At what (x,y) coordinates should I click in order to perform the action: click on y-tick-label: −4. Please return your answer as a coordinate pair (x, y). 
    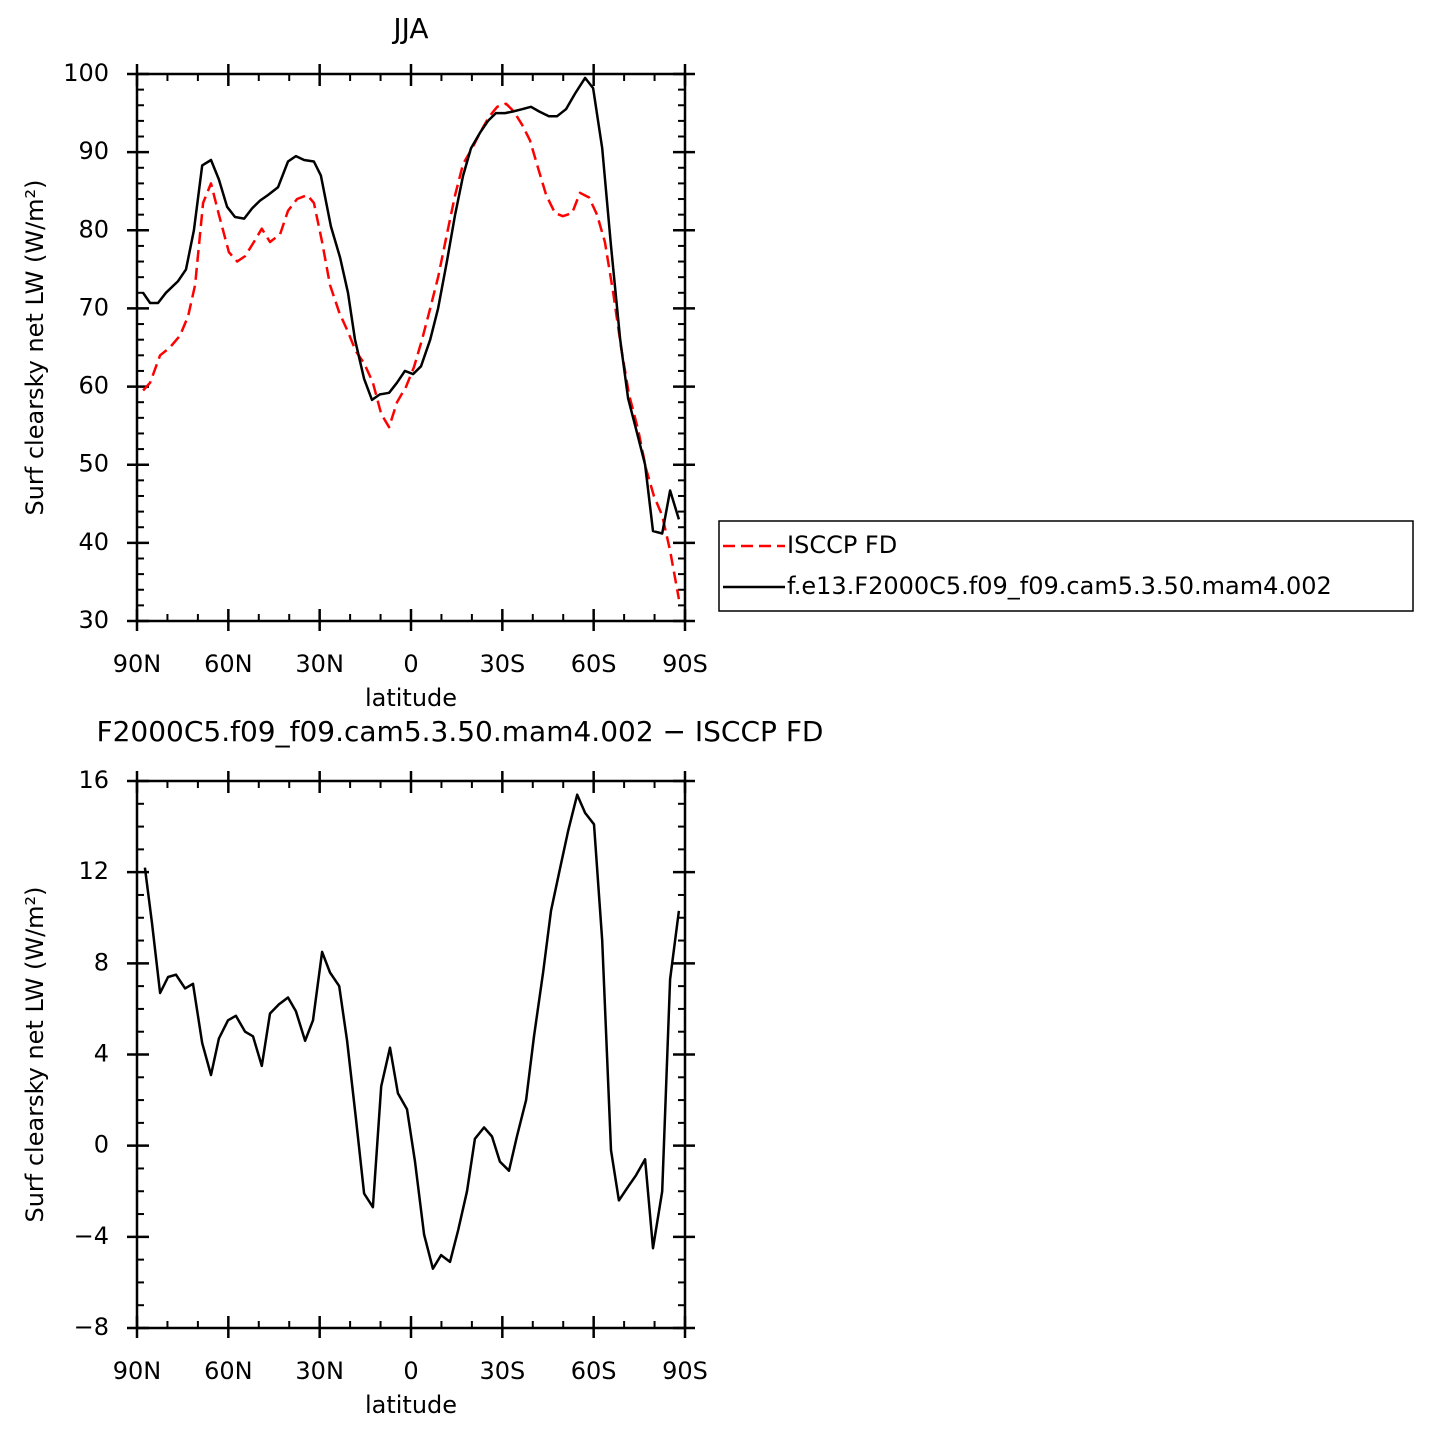
    Looking at the image, I should click on (91, 1236).